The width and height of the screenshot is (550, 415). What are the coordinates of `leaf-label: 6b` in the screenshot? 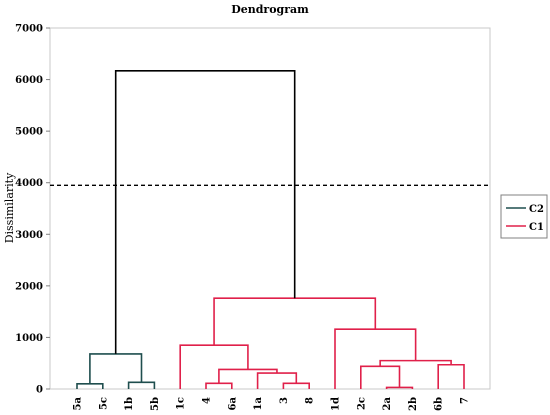 It's located at (439, 404).